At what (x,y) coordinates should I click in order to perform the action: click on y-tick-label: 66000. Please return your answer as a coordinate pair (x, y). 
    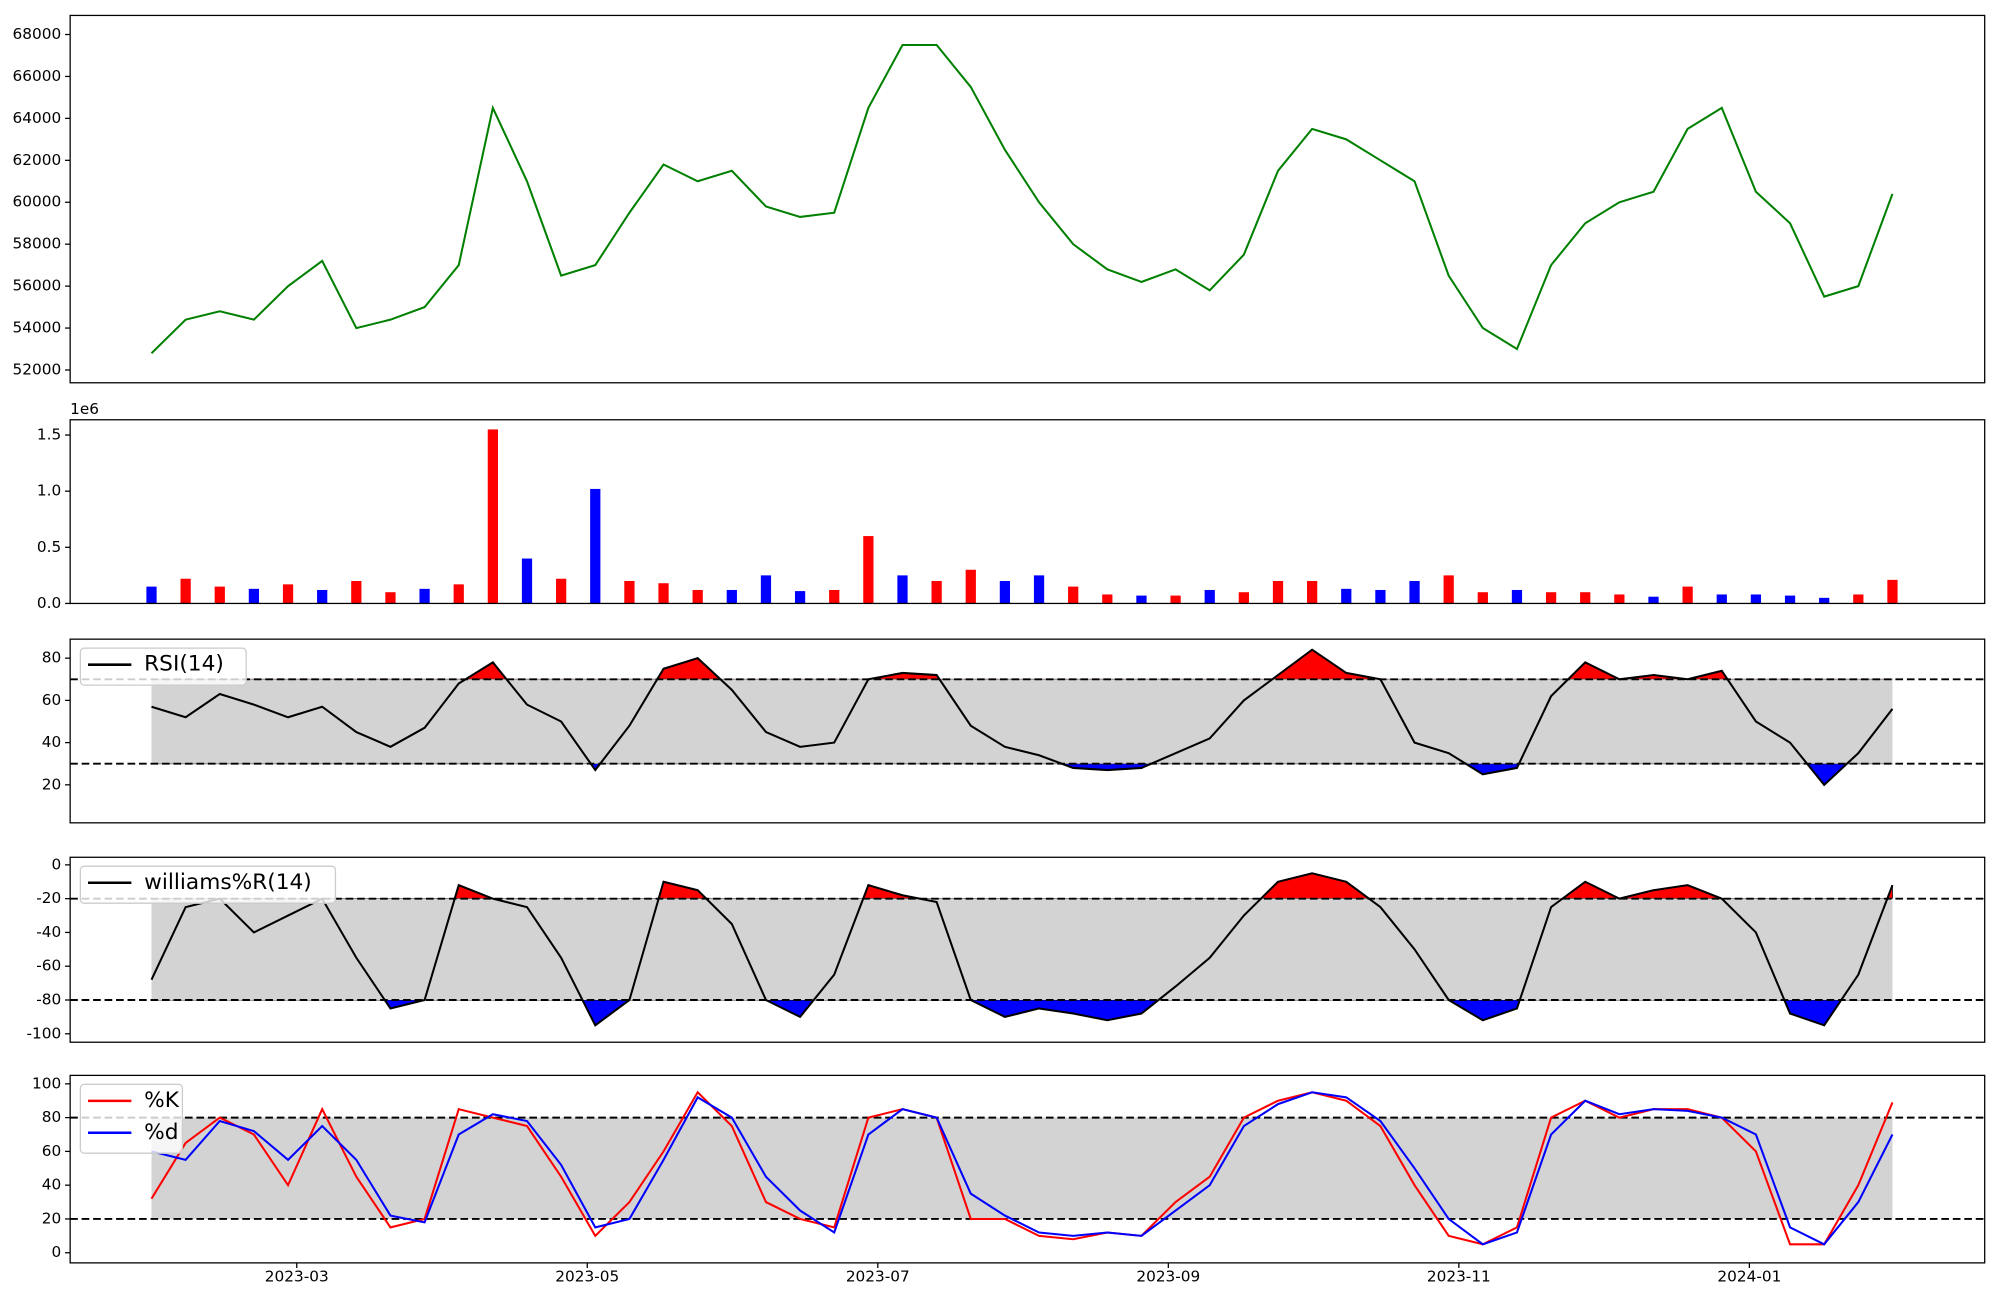
    Looking at the image, I should click on (37, 76).